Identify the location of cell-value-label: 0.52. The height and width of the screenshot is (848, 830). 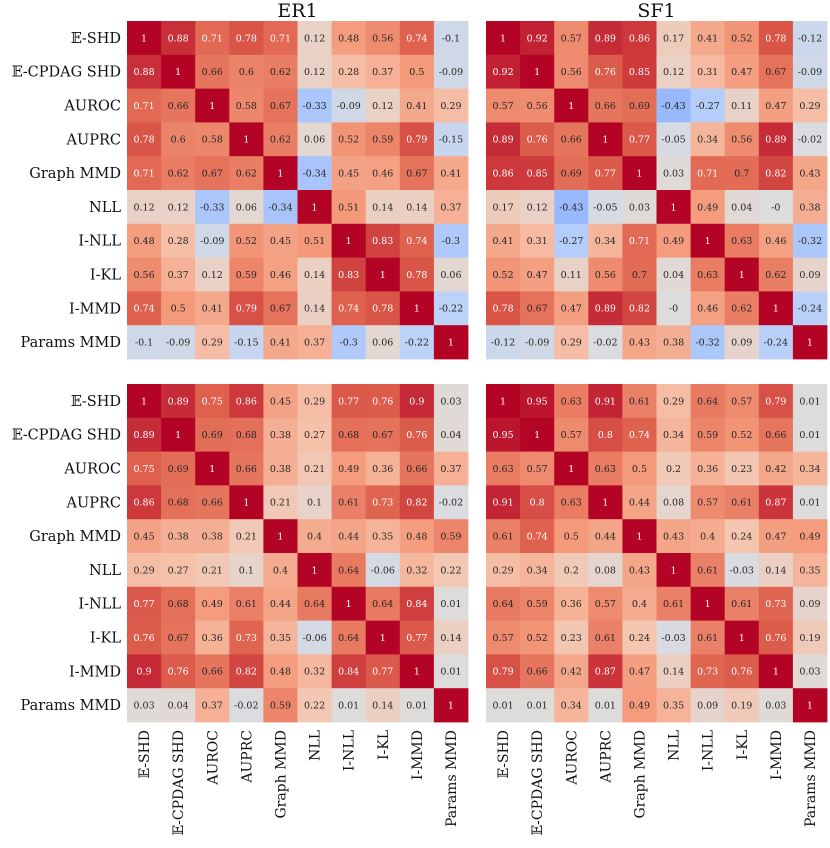
(348, 140).